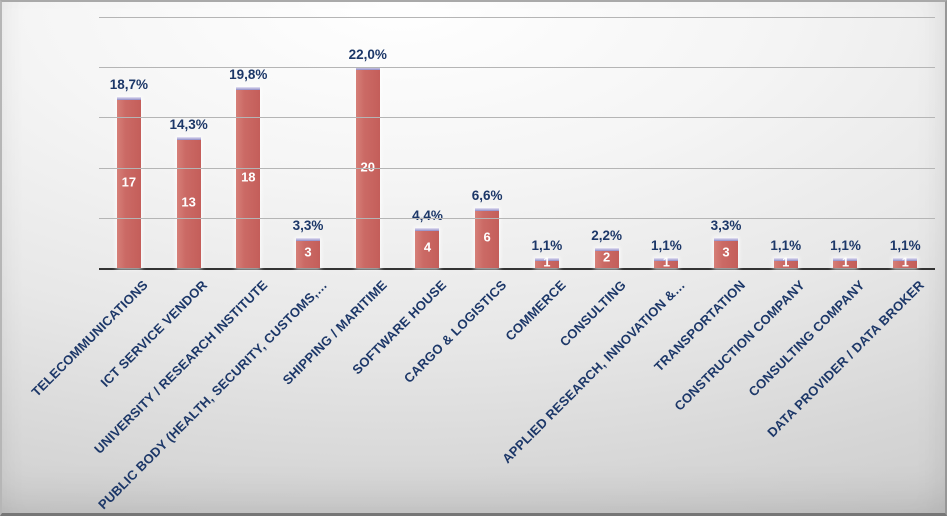  What do you see at coordinates (806, 338) in the screenshot?
I see `category-label: CONSULTING COMPANY` at bounding box center [806, 338].